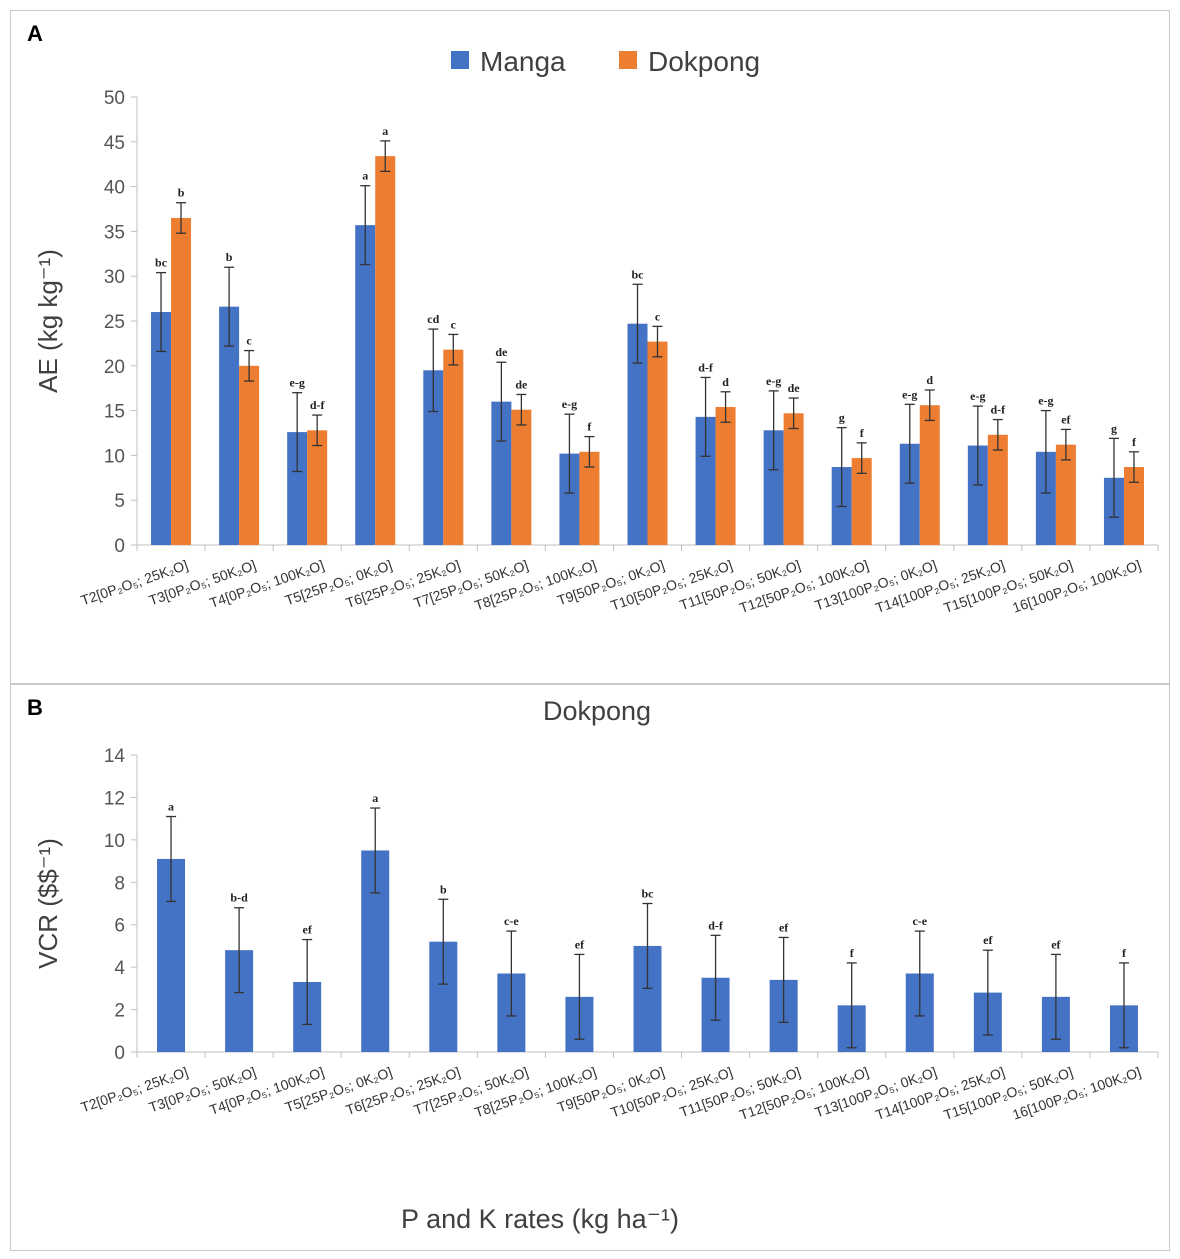 This screenshot has width=1180, height=1259. Describe the element at coordinates (114, 277) in the screenshot. I see `y-tick-label: 30` at that location.